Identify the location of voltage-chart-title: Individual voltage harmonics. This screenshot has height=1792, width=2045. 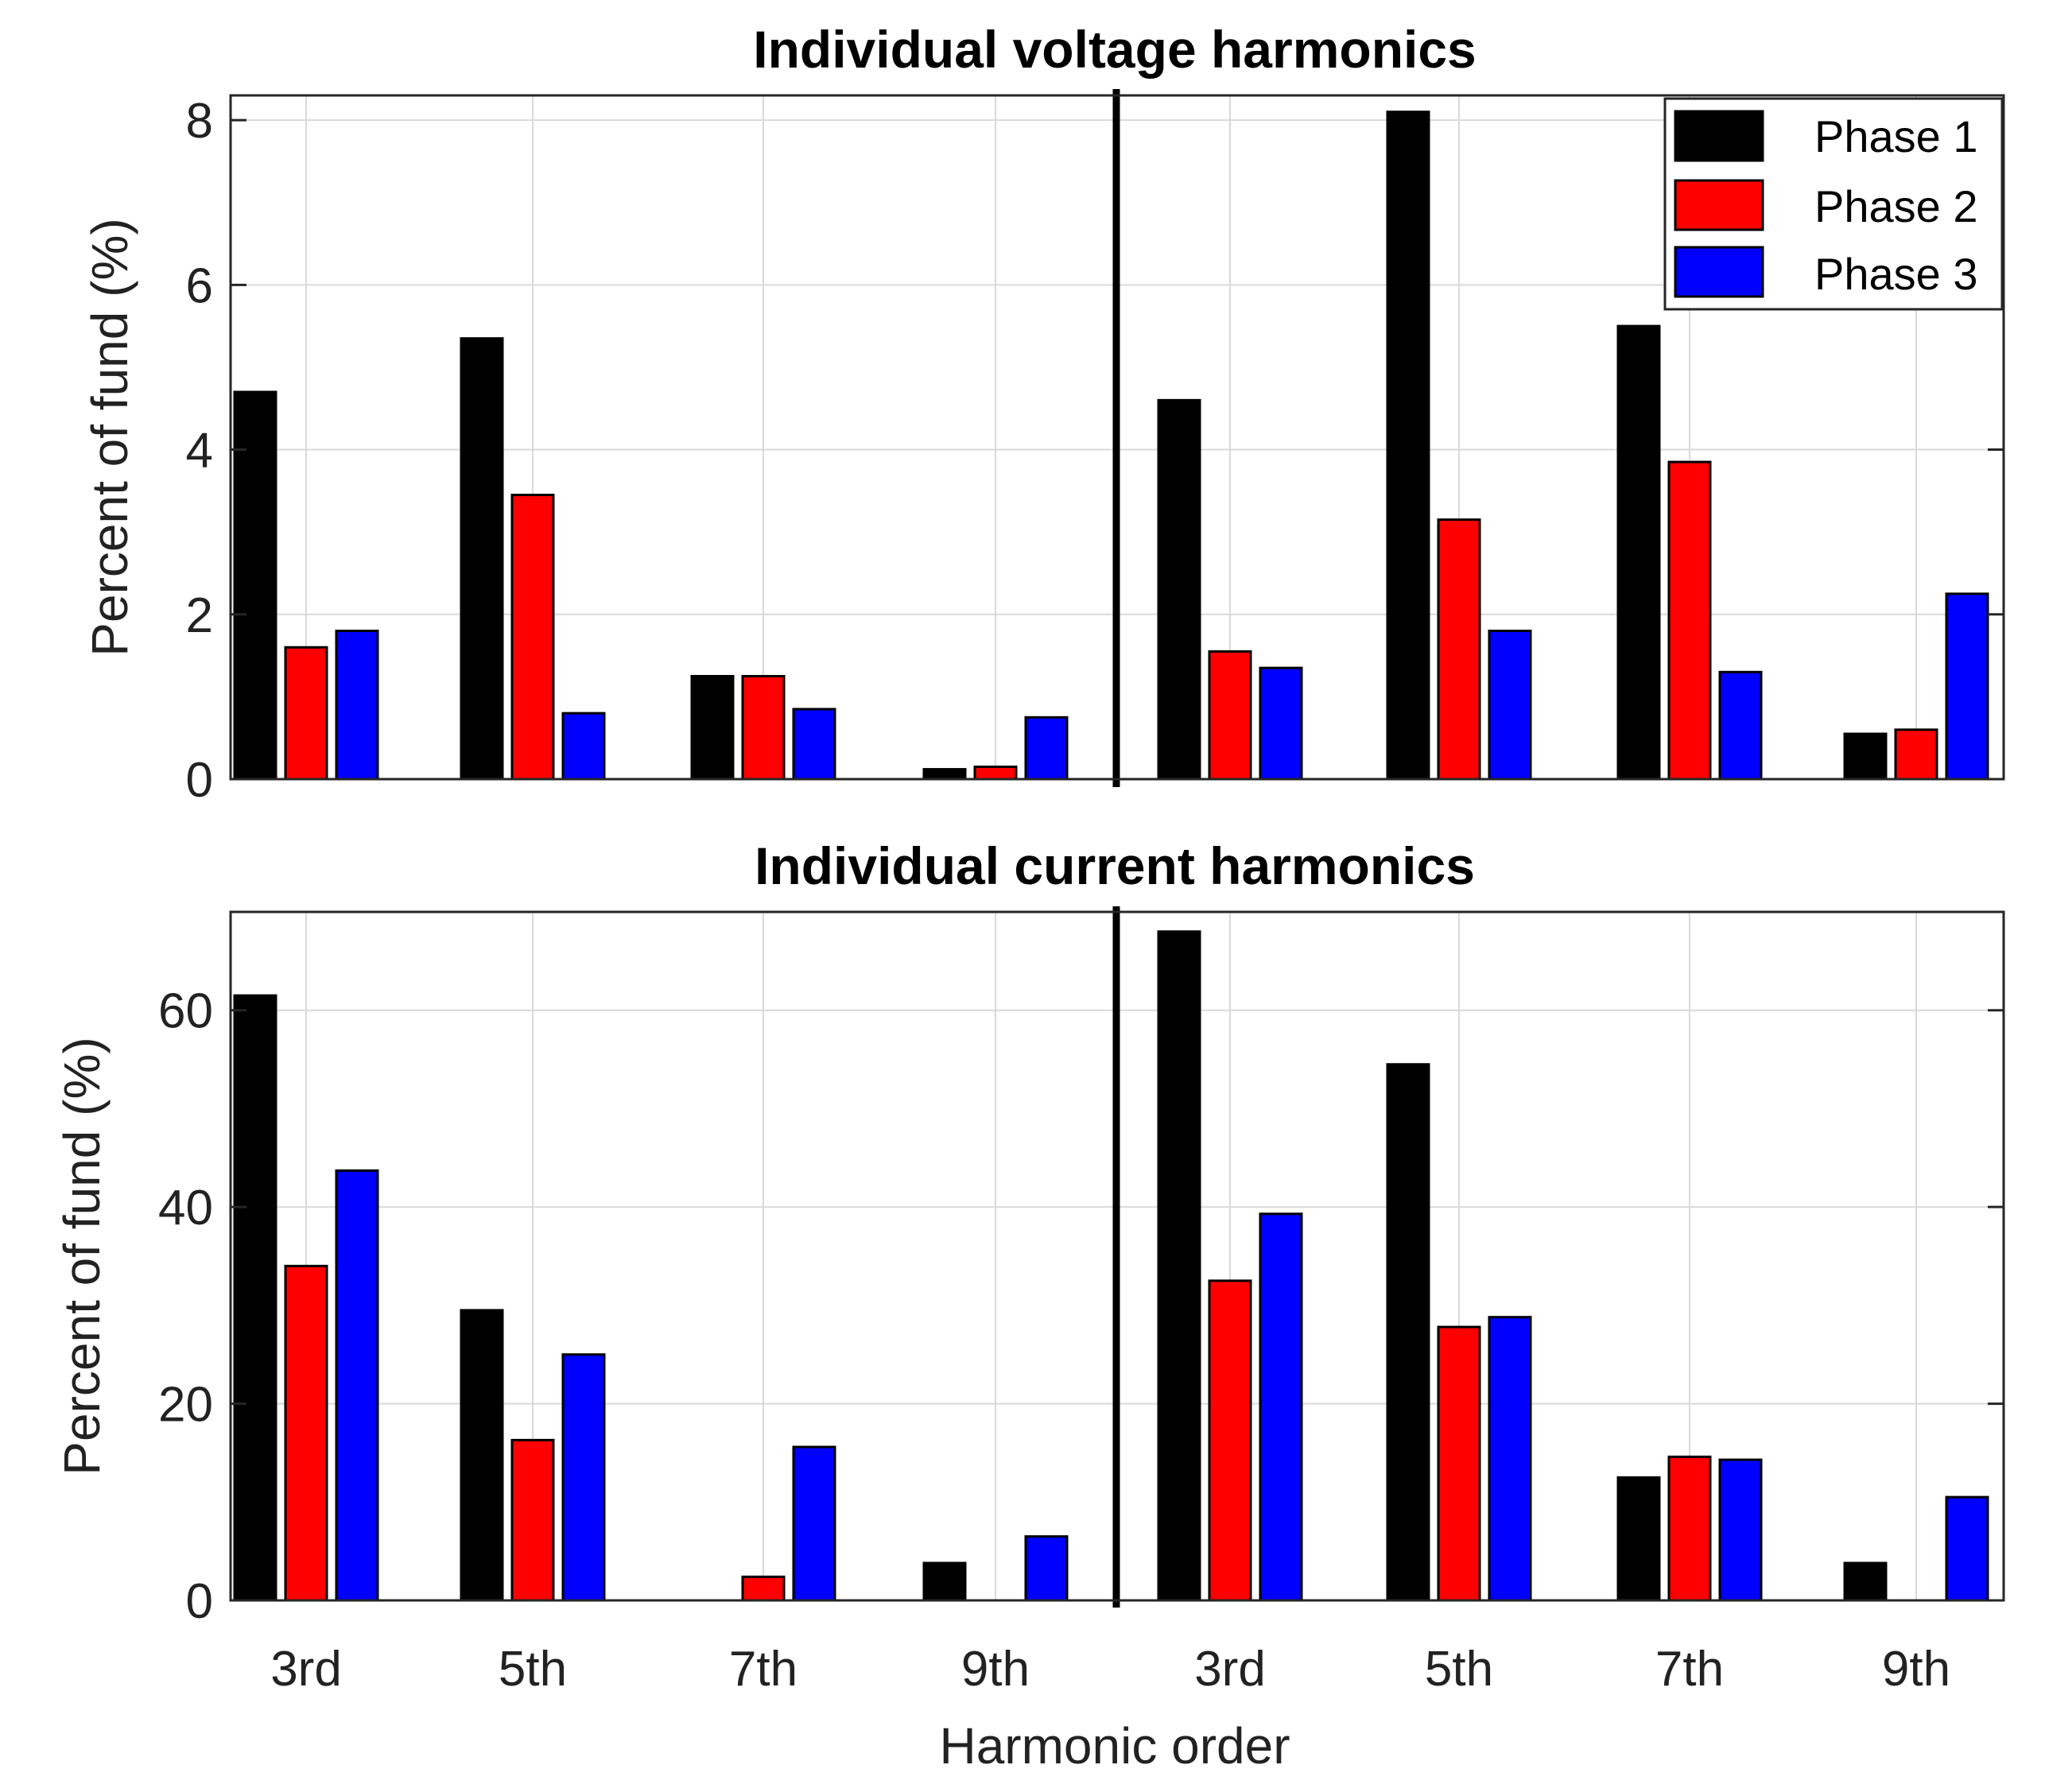
(1115, 49).